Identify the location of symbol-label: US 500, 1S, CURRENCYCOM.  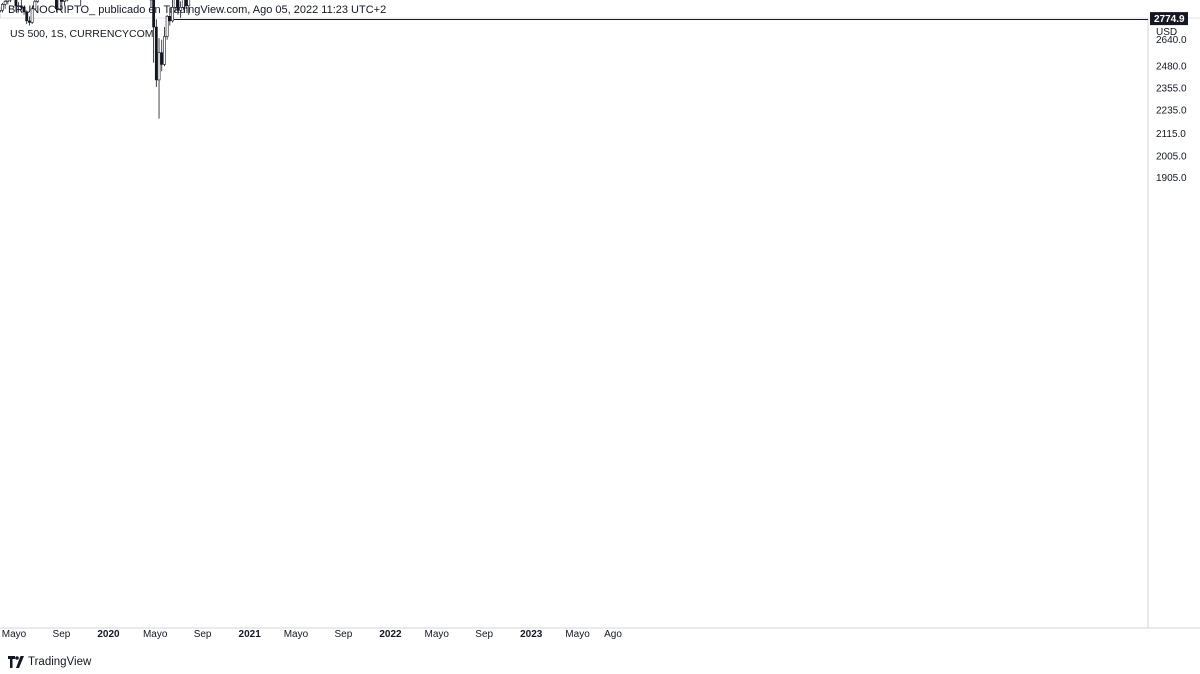
(82, 34).